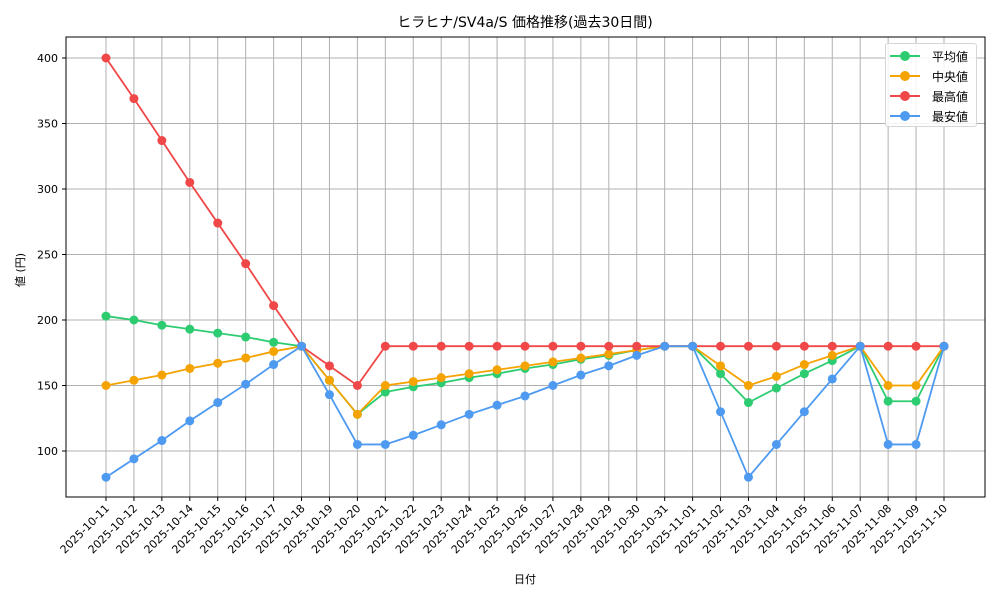 The width and height of the screenshot is (1000, 600). I want to click on legend-label: 最高値, so click(950, 96).